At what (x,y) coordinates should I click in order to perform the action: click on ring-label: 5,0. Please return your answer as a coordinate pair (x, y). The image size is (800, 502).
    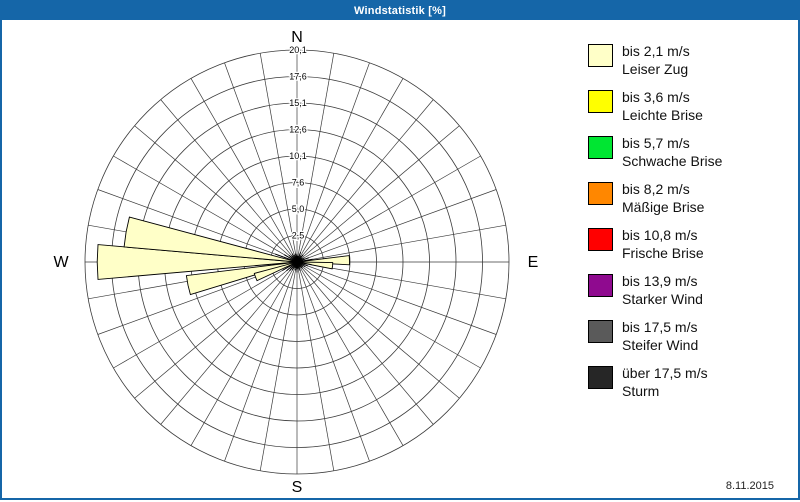
    Looking at the image, I should click on (298, 209).